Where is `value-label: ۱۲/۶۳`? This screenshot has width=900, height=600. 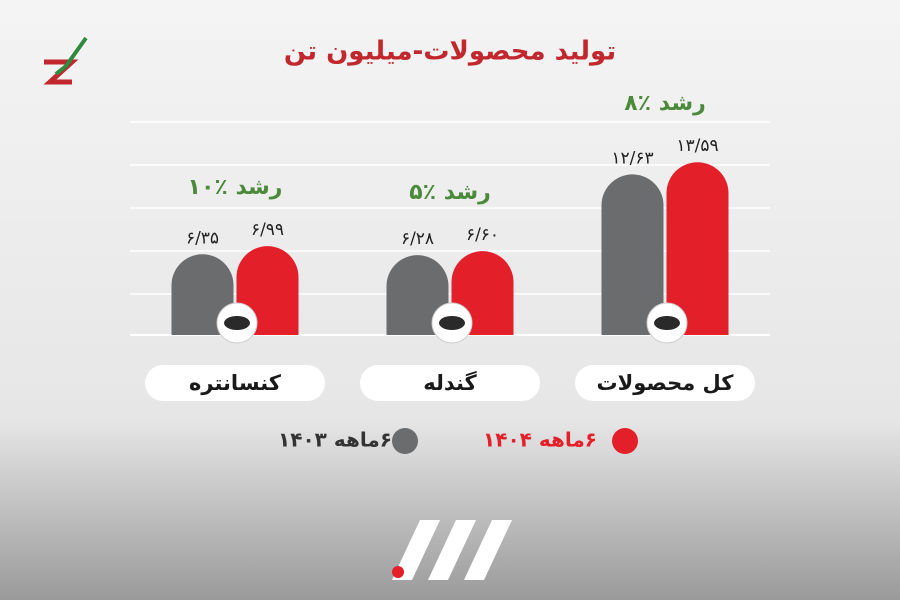 value-label: ۱۲/۶۳ is located at coordinates (632, 158).